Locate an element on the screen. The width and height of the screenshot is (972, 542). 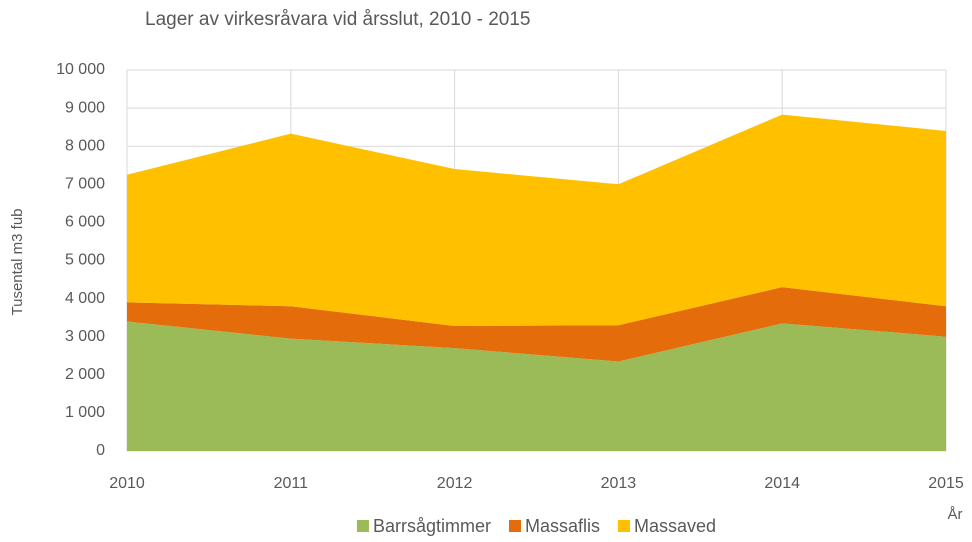
x-tick-label: 2011 is located at coordinates (291, 483).